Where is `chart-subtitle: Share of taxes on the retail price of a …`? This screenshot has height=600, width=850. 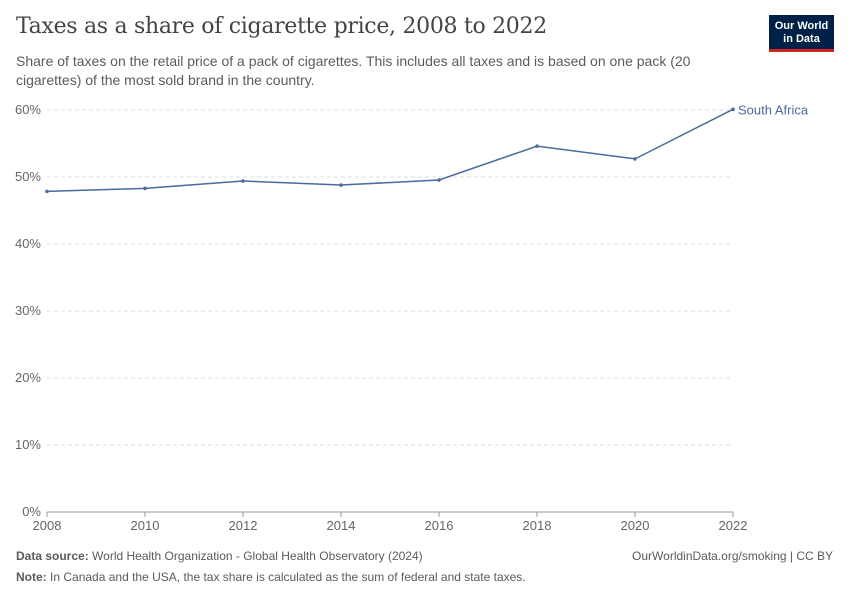 chart-subtitle: Share of taxes on the retail price of a … is located at coordinates (353, 70).